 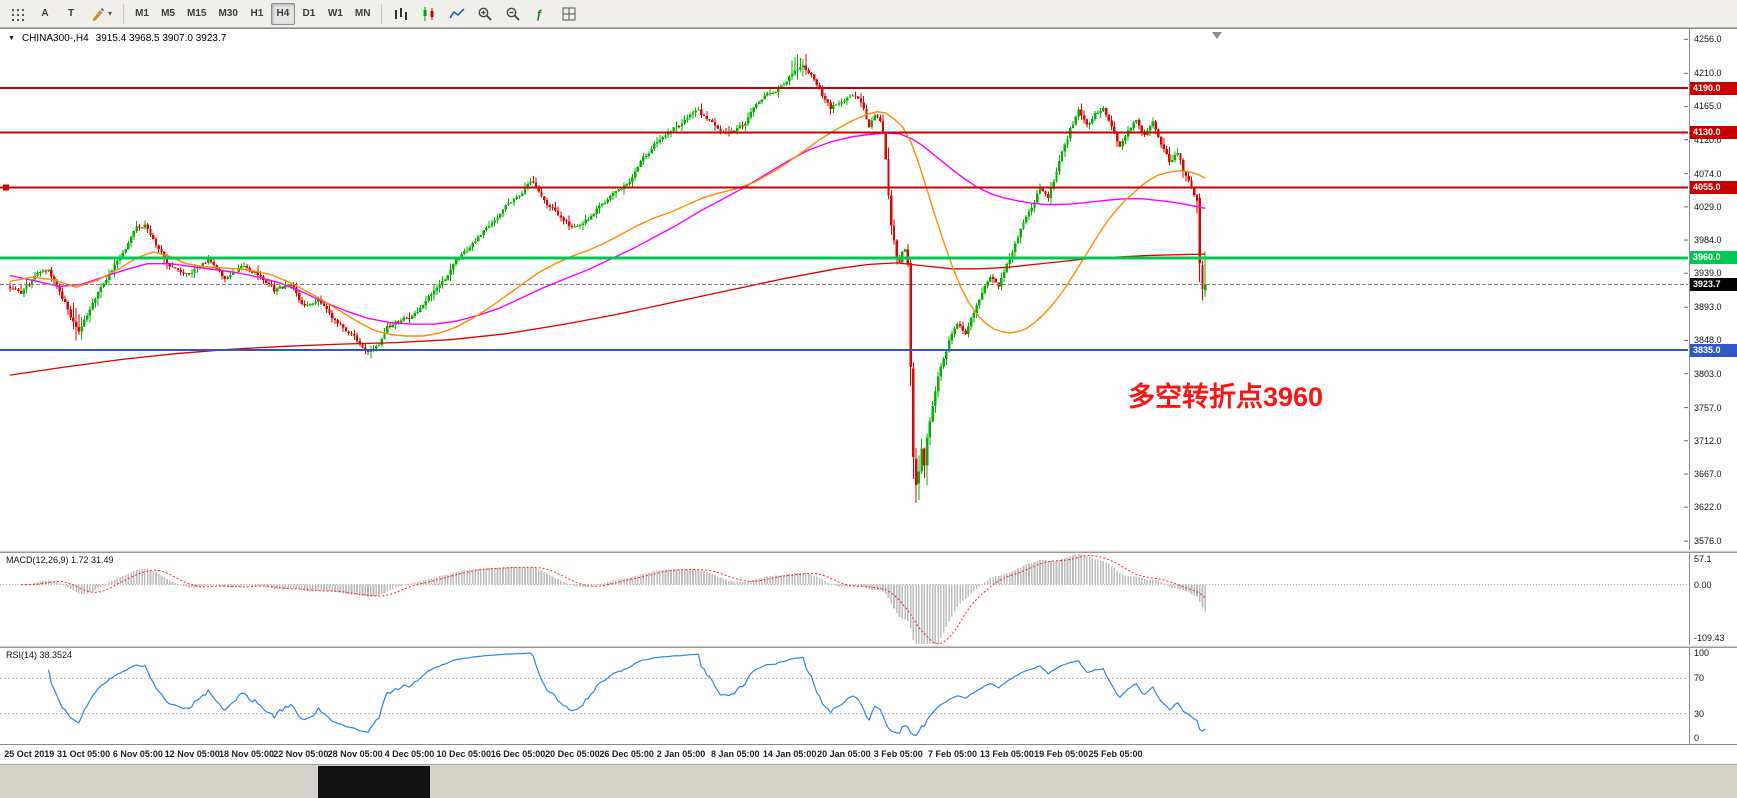 I want to click on bottom-strip, so click(x=868, y=781).